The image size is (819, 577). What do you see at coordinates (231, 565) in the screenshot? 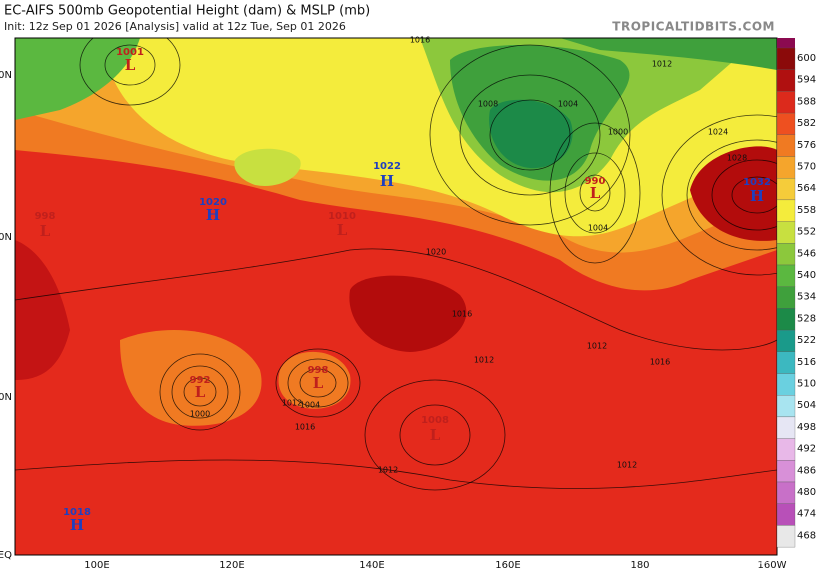
I see `lon-label: 120E` at bounding box center [231, 565].